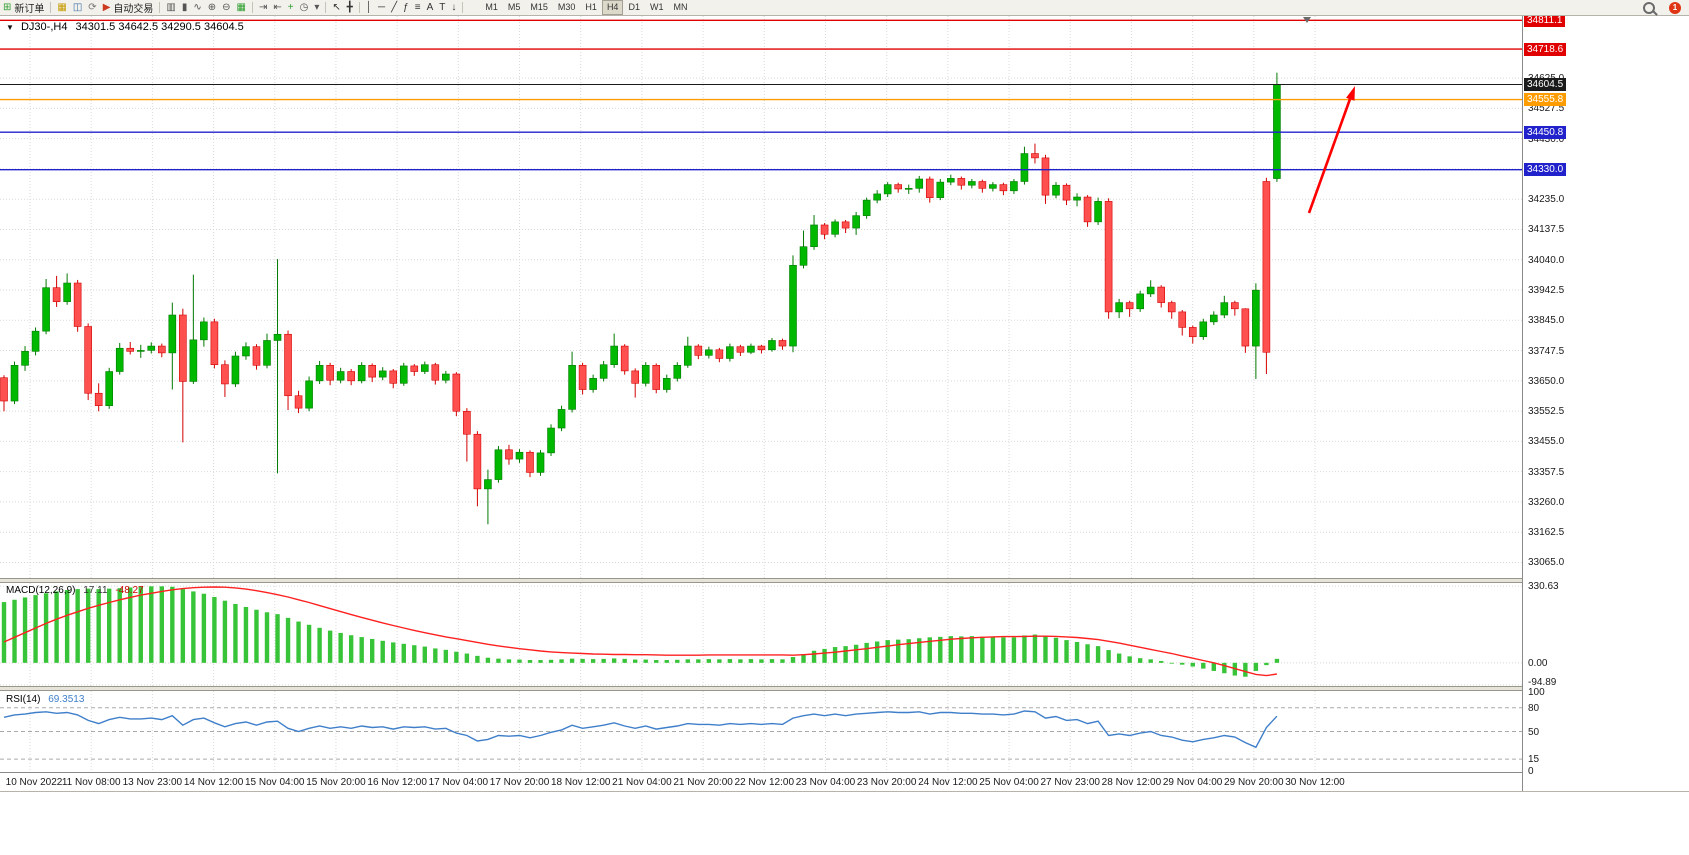 The height and width of the screenshot is (855, 1689). Describe the element at coordinates (764, 782) in the screenshot. I see `time-label: 22 Nov 12:00` at that location.